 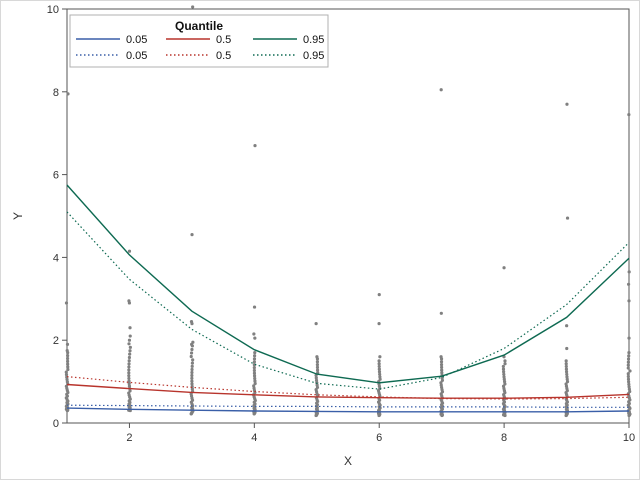 What do you see at coordinates (223, 56) in the screenshot?
I see `legend-label-dotted-0.5: 0.5` at bounding box center [223, 56].